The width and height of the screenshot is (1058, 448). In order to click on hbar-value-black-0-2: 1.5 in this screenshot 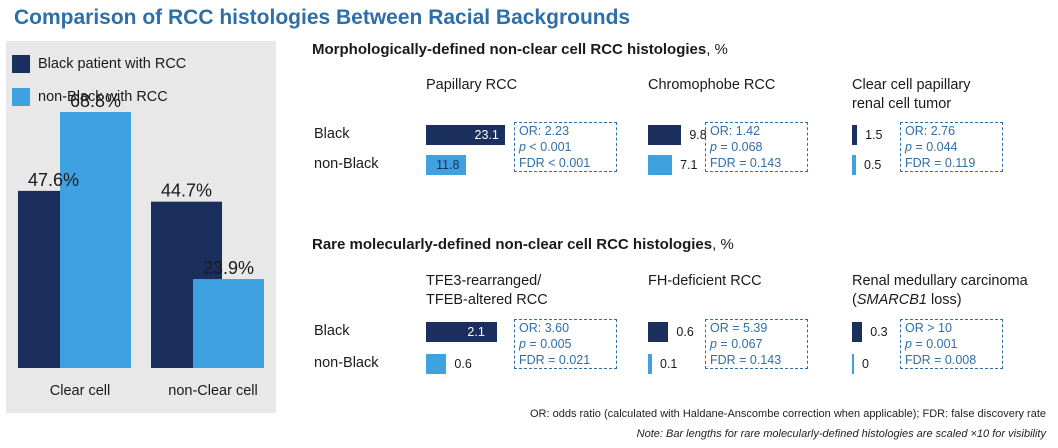, I will do `click(874, 135)`.